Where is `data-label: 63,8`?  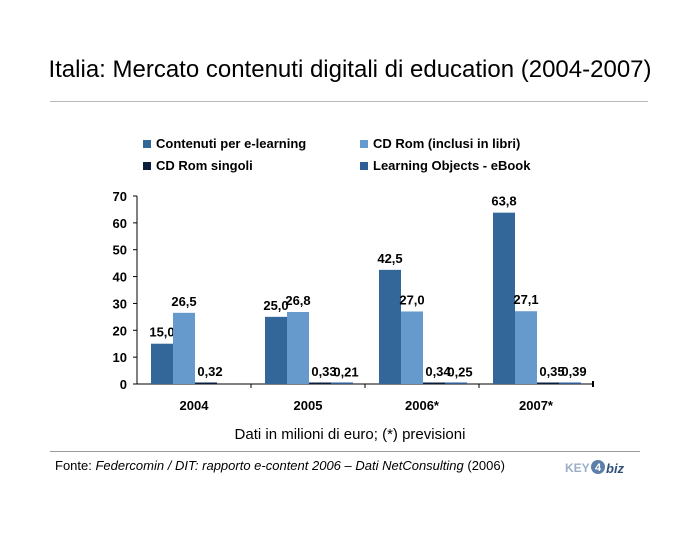
data-label: 63,8 is located at coordinates (503, 201).